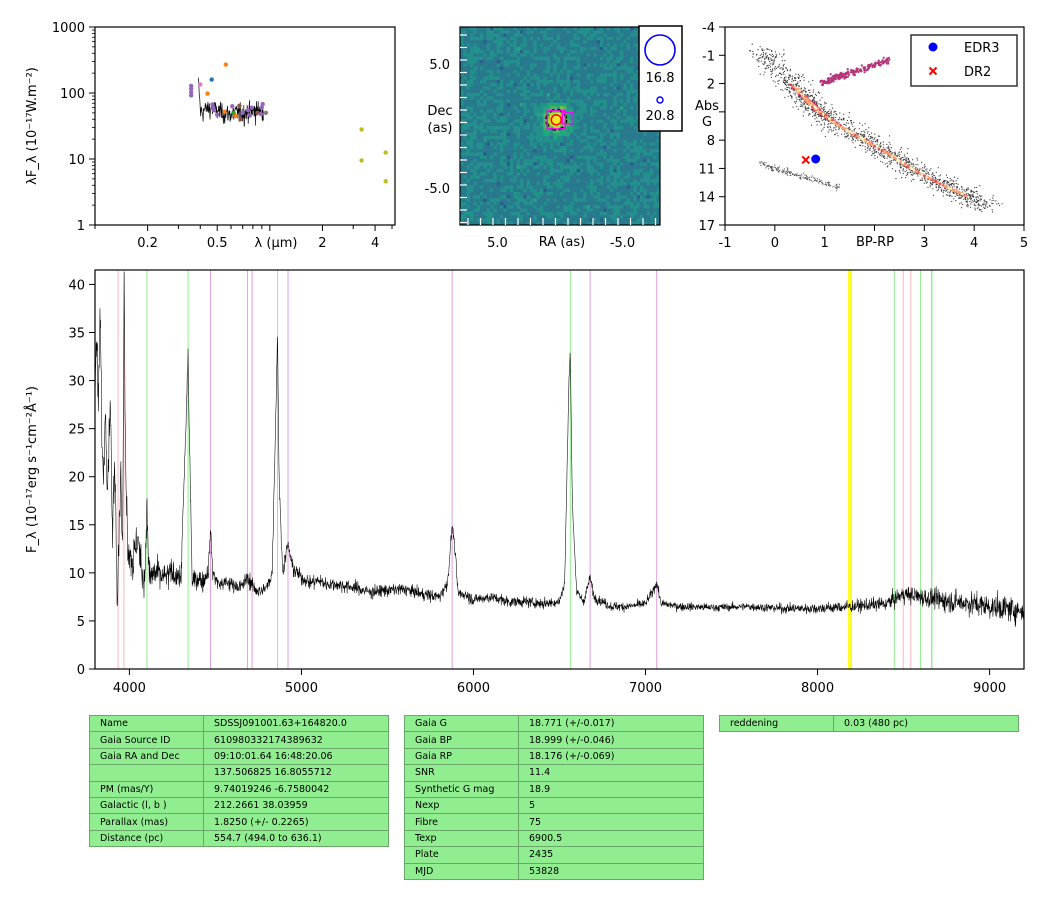 The width and height of the screenshot is (1050, 902). Describe the element at coordinates (72, 94) in the screenshot. I see `sed-y-tick-label: 100` at that location.